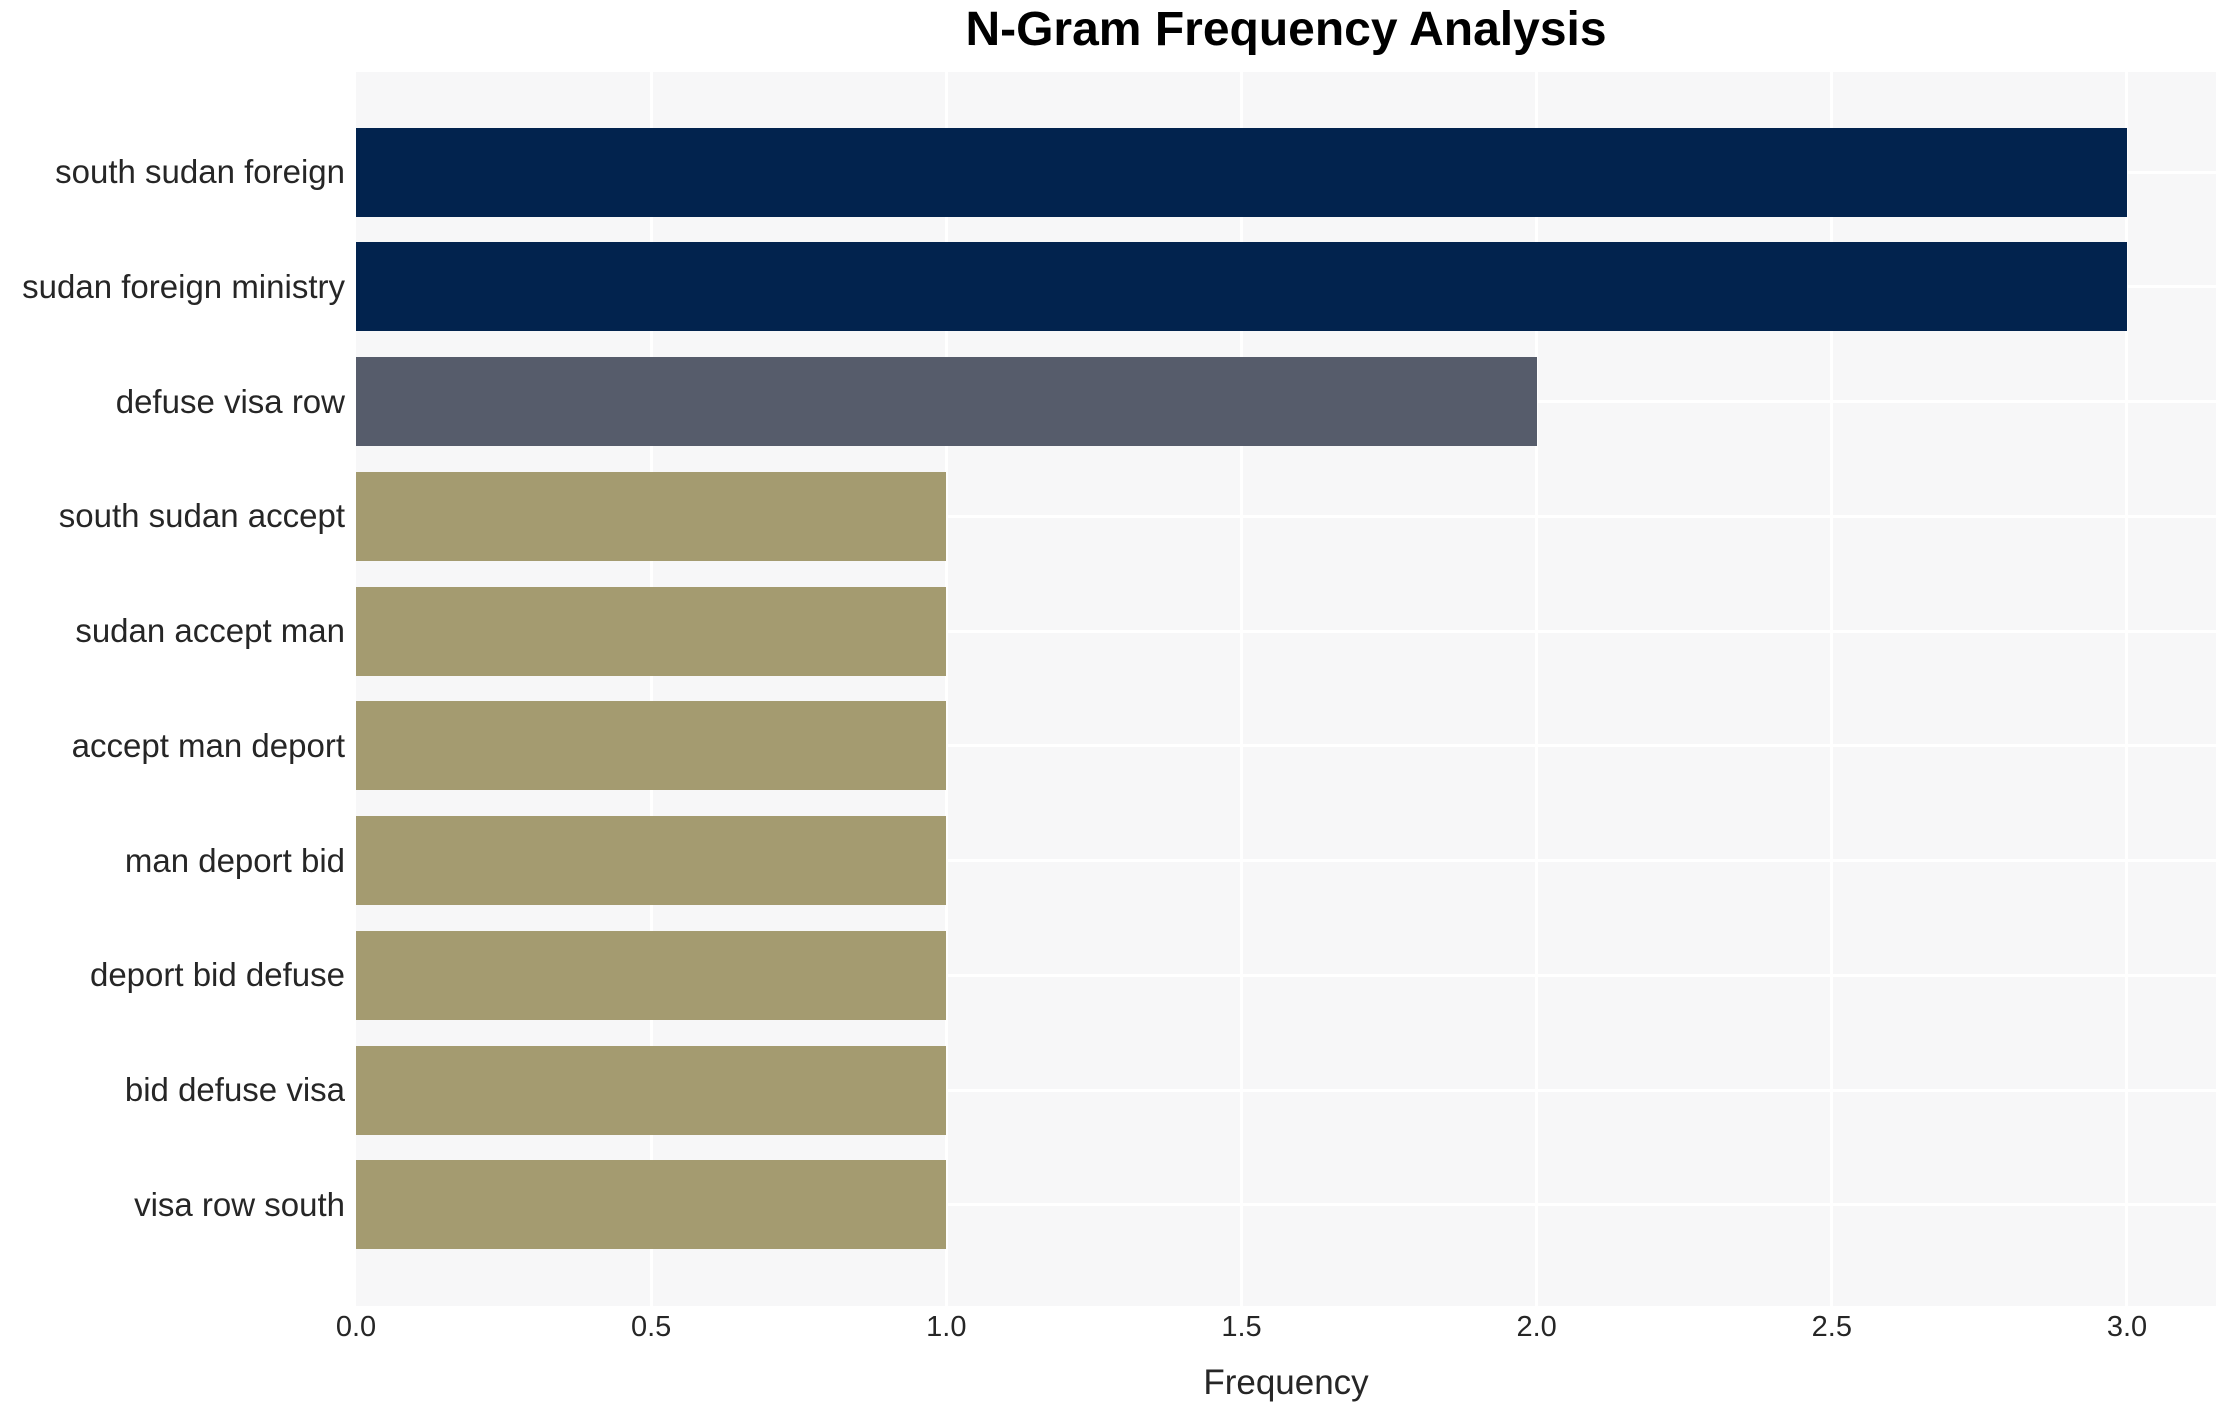 This screenshot has height=1402, width=2235. What do you see at coordinates (234, 860) in the screenshot?
I see `y-axis-label: man deport bid` at bounding box center [234, 860].